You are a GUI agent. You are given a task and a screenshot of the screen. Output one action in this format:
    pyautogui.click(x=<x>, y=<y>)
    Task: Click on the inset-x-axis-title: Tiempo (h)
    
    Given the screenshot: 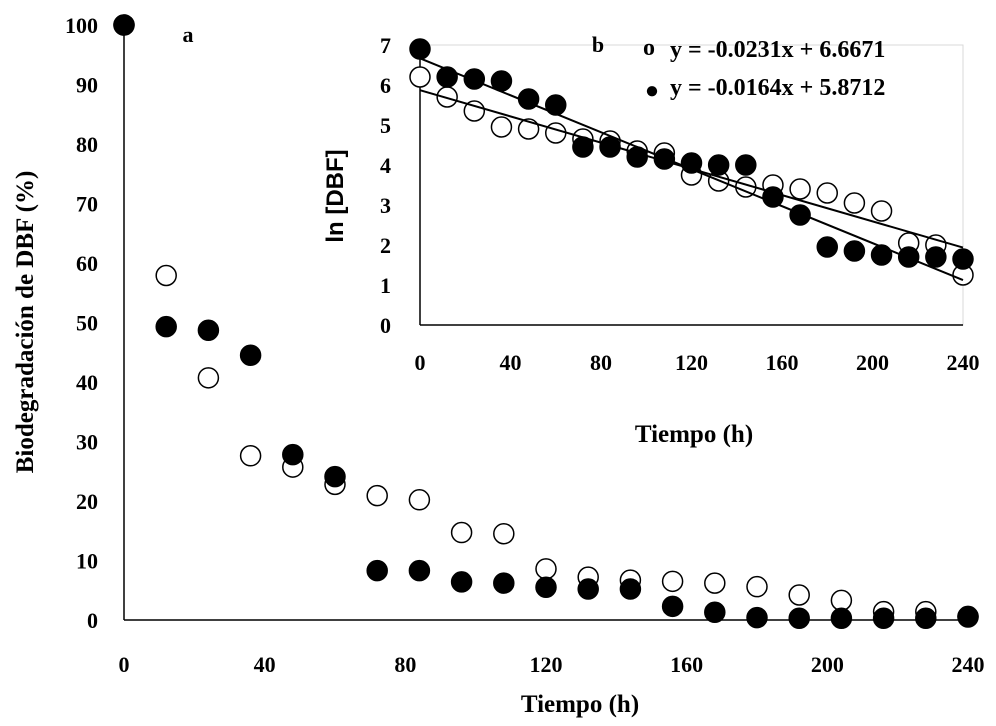 What is the action you would take?
    pyautogui.click(x=694, y=434)
    